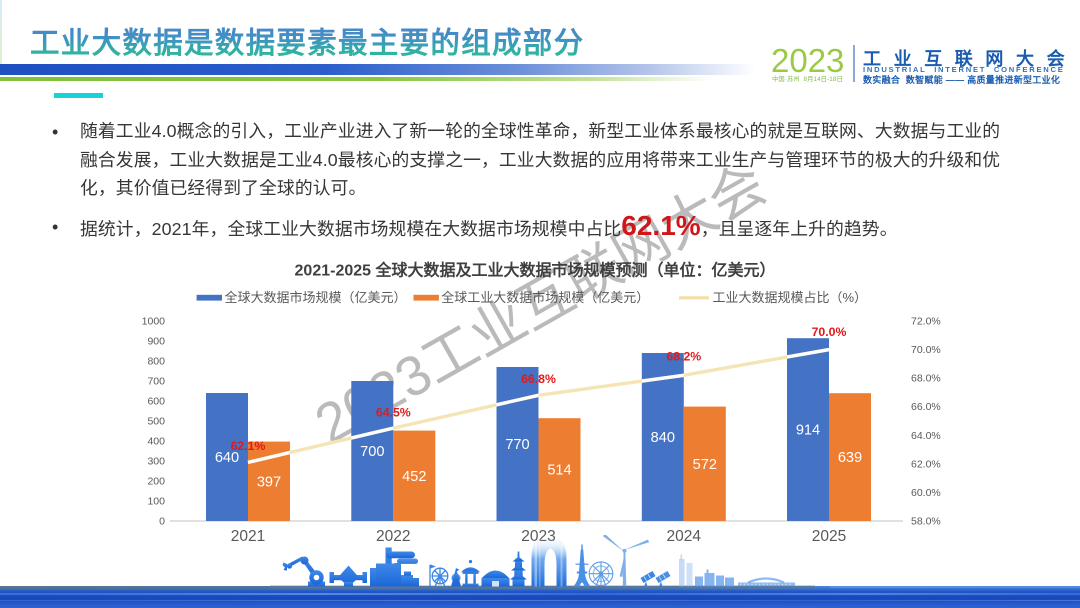 The width and height of the screenshot is (1080, 608). Describe the element at coordinates (926, 379) in the screenshot. I see `svg-text: 68.0%` at that location.